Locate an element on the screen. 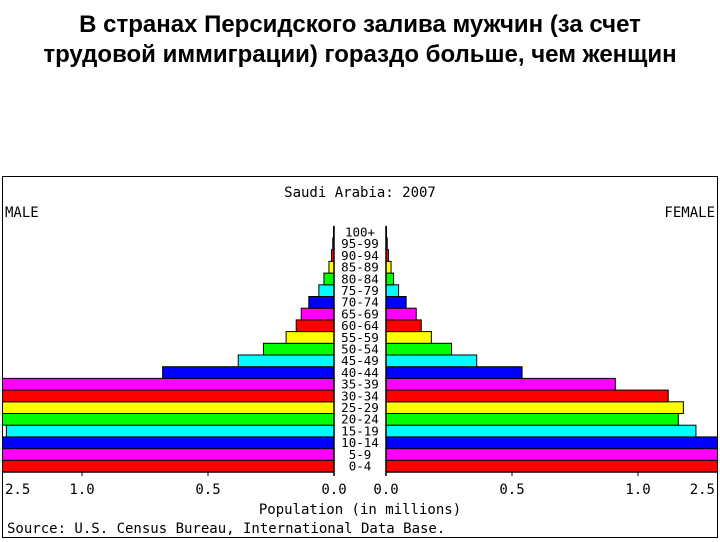 The width and height of the screenshot is (720, 542). age-label-30-34: 30-34 is located at coordinates (360, 395).